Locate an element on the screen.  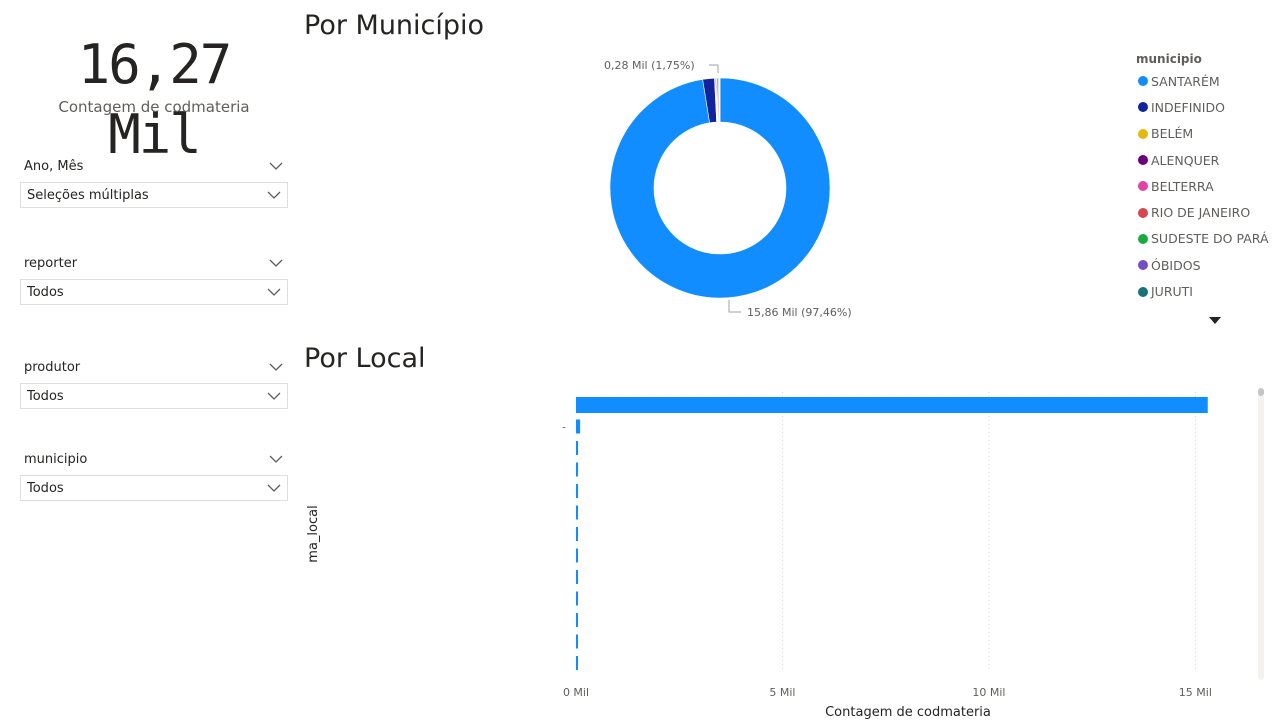
x-tick-label: 0 Mil is located at coordinates (576, 692).